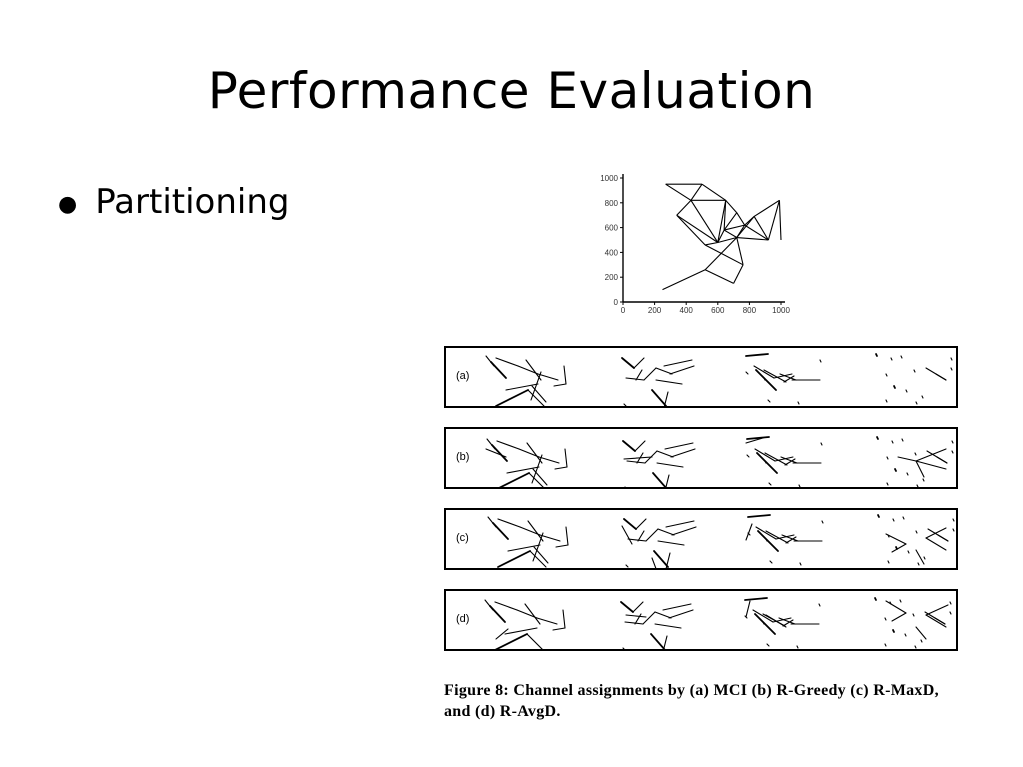 This screenshot has width=1023, height=767. Describe the element at coordinates (511, 91) in the screenshot. I see `slide-title: Performance Evaluation` at that location.